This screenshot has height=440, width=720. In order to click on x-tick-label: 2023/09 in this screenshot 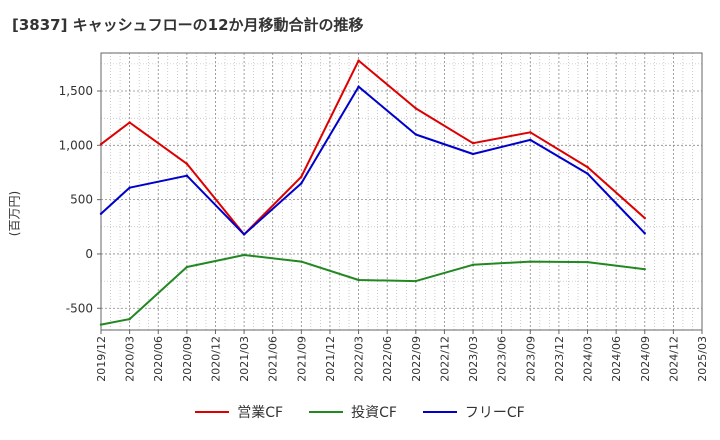, I will do `click(530, 359)`.